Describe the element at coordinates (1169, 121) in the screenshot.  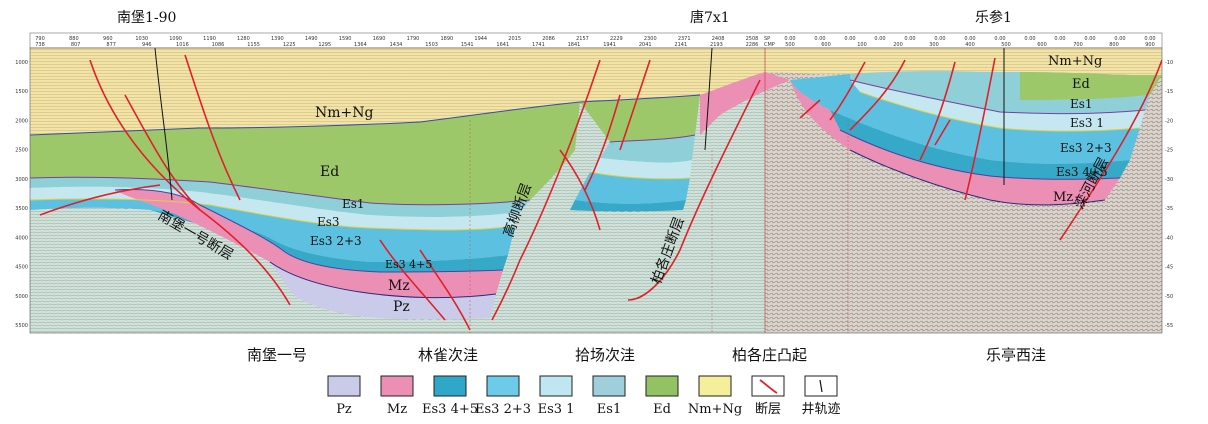
I see `right-depth-tick: -20` at that location.